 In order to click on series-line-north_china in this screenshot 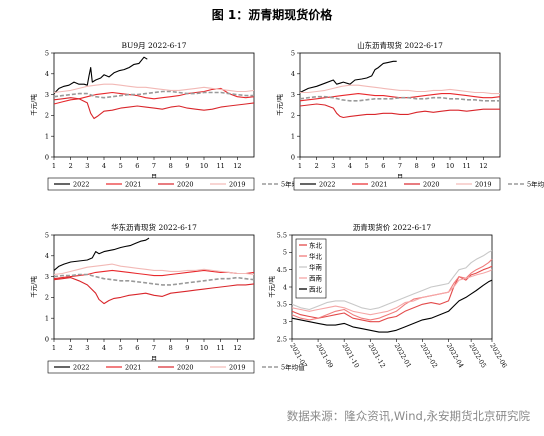, I will do `click(392, 289)`.